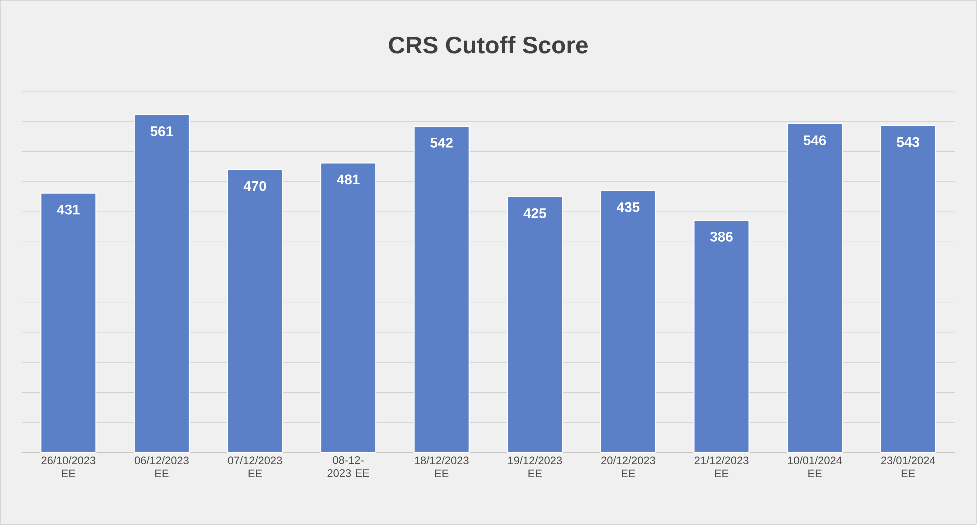  What do you see at coordinates (349, 467) in the screenshot?
I see `x-tick-label: 08-12-2023 EE` at bounding box center [349, 467].